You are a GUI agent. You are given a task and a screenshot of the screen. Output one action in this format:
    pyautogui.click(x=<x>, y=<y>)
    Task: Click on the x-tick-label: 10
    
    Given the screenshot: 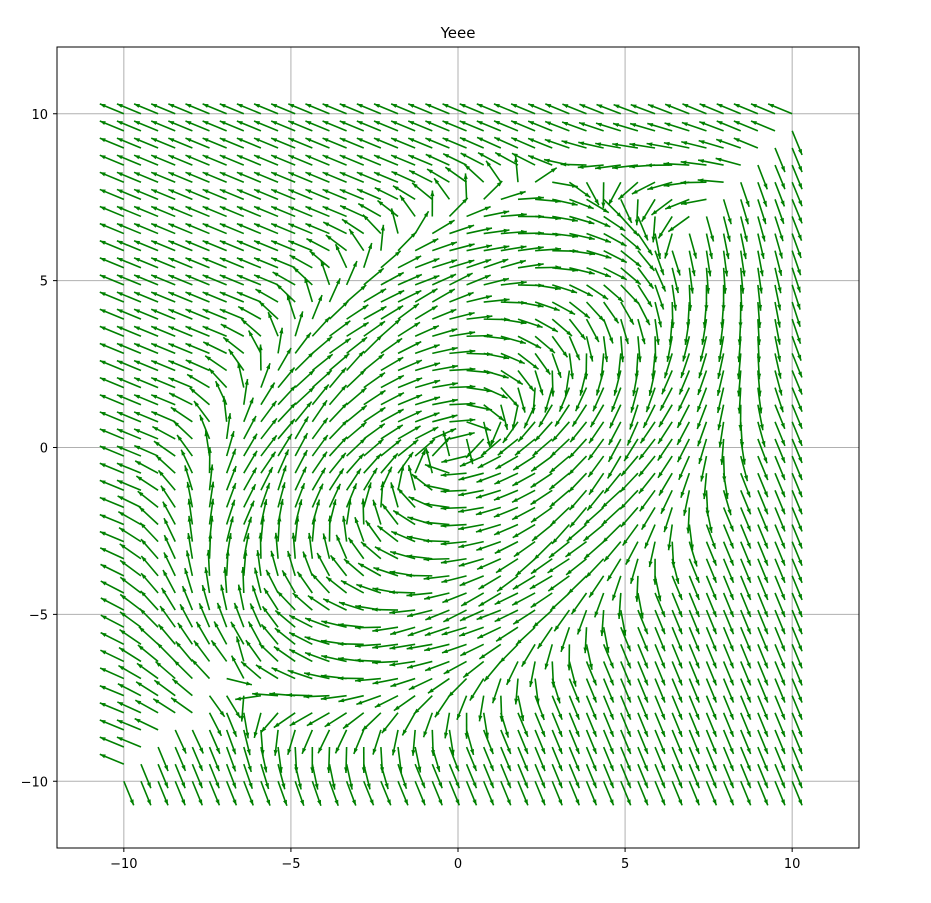 What is the action you would take?
    pyautogui.click(x=792, y=864)
    